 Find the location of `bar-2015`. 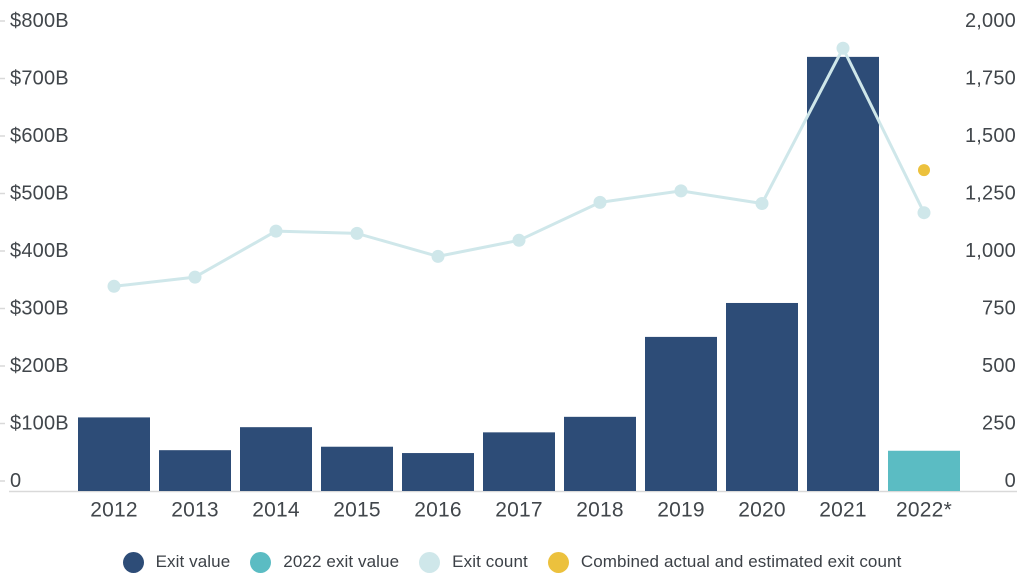

bar-2015 is located at coordinates (357, 468).